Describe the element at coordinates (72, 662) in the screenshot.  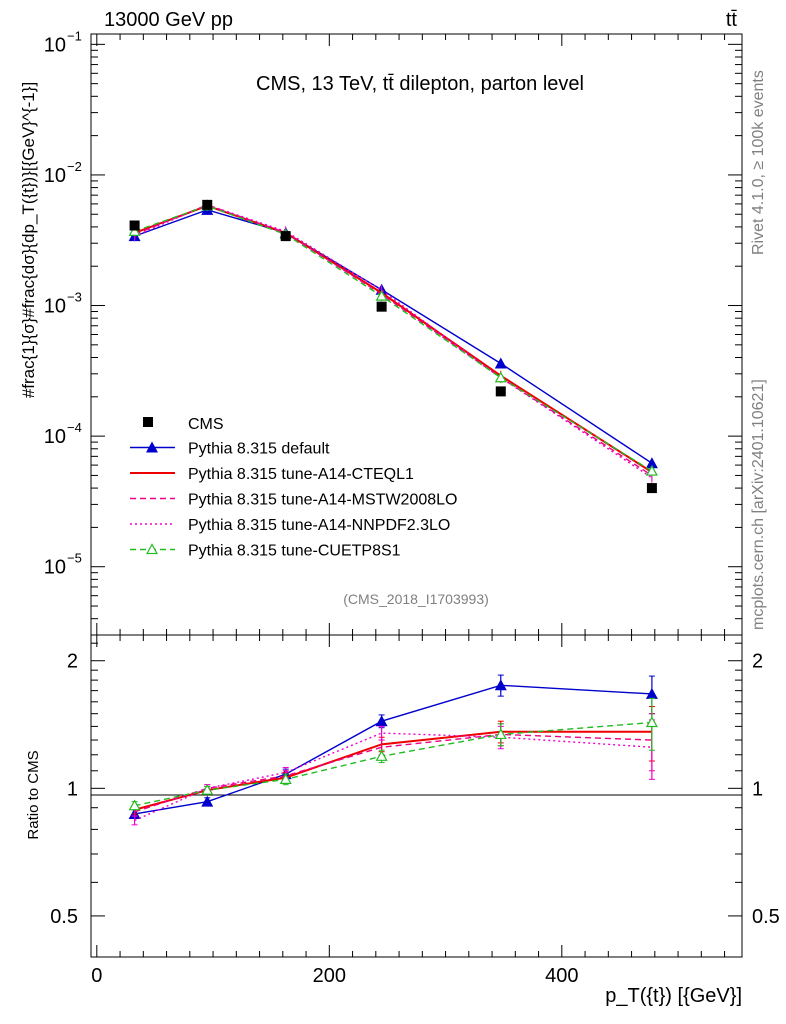
I see `ratio-tick-label: 2` at that location.